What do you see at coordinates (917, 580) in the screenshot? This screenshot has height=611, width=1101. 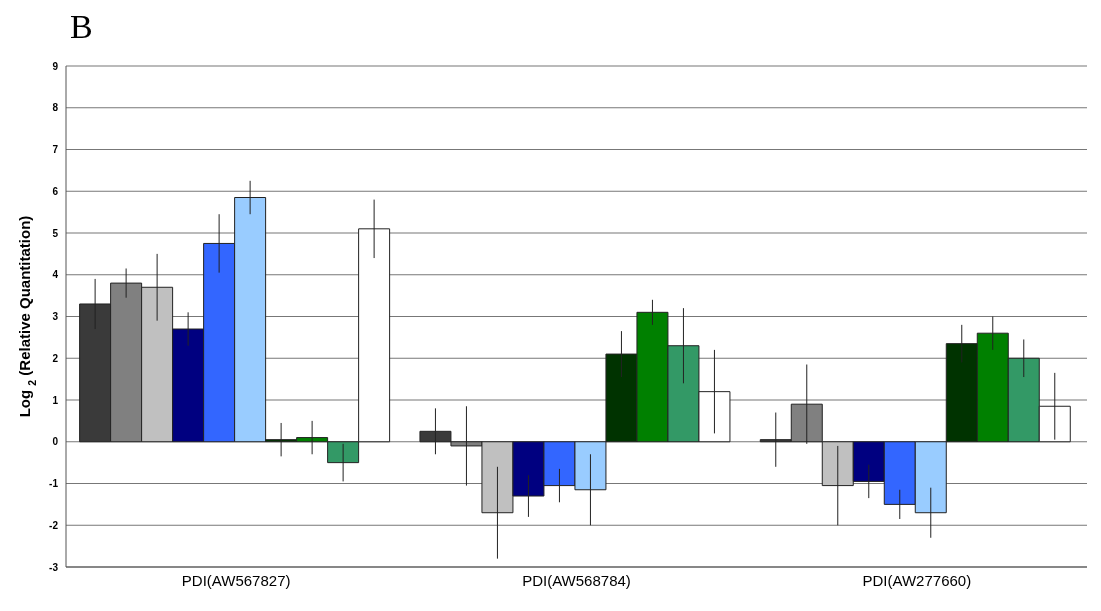 I see `x-tick-label: PDI(AW277660)` at bounding box center [917, 580].